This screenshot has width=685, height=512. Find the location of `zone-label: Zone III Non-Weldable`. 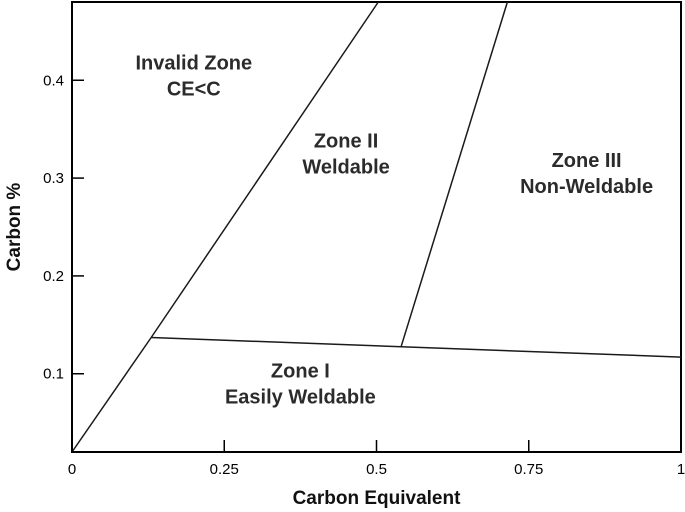

zone-label: Zone III Non-Weldable is located at coordinates (586, 174).